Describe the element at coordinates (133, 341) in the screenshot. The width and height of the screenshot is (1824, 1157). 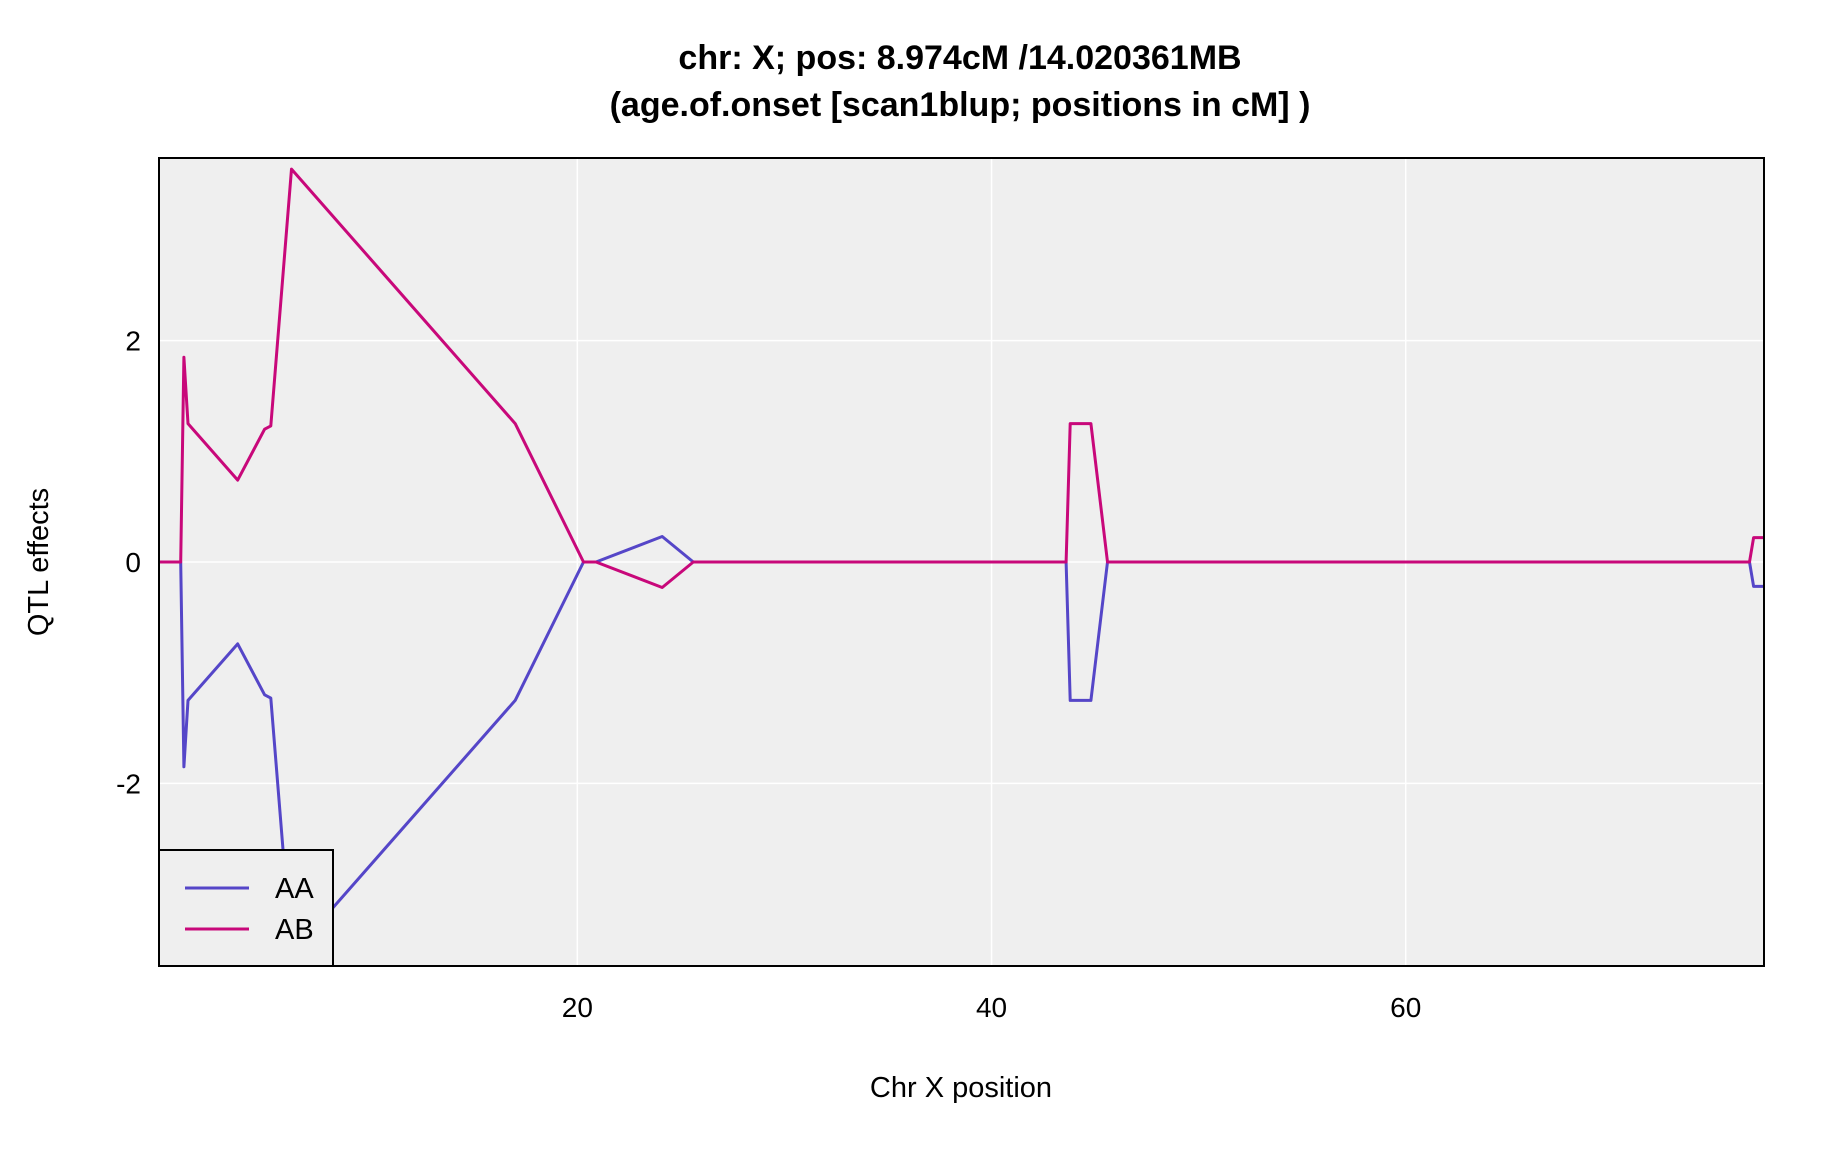
I see `y-tick-label-2: 2` at that location.